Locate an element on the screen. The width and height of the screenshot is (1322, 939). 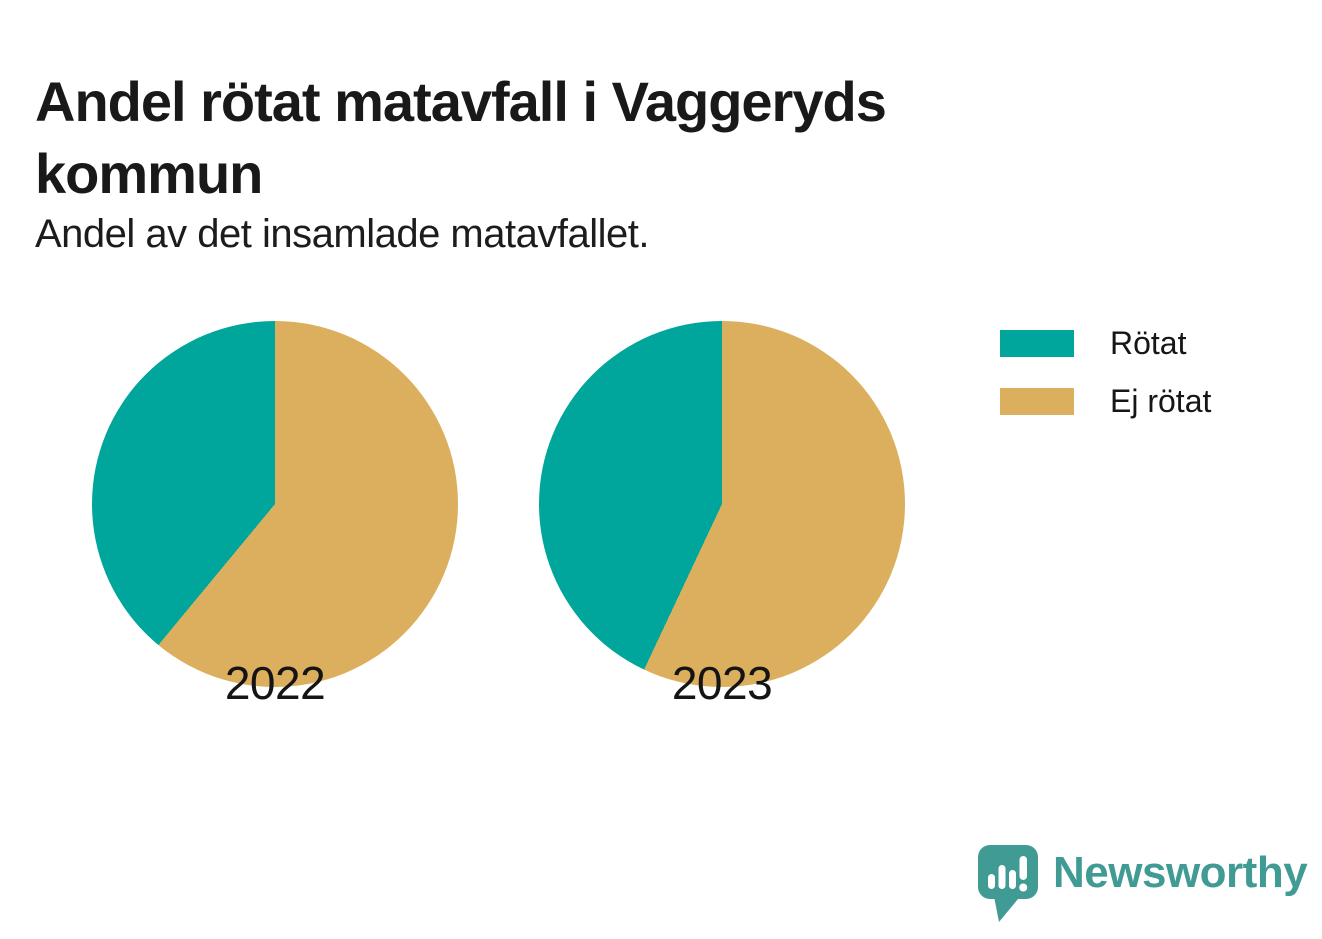
chart-title-line-2: kommun is located at coordinates (149, 173).